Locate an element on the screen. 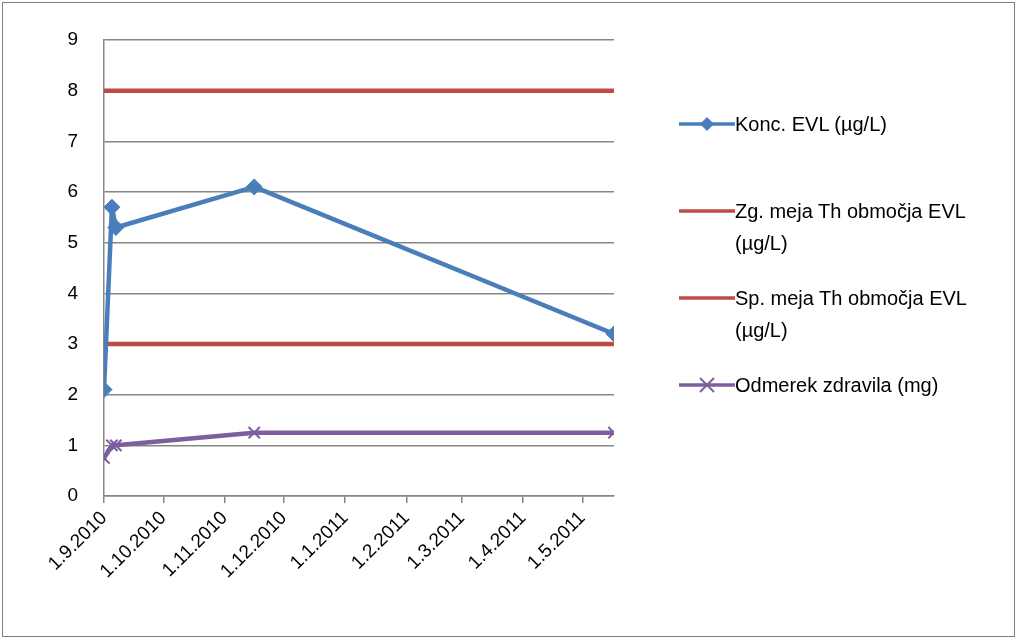  y-tick-label: 2 is located at coordinates (72, 393).